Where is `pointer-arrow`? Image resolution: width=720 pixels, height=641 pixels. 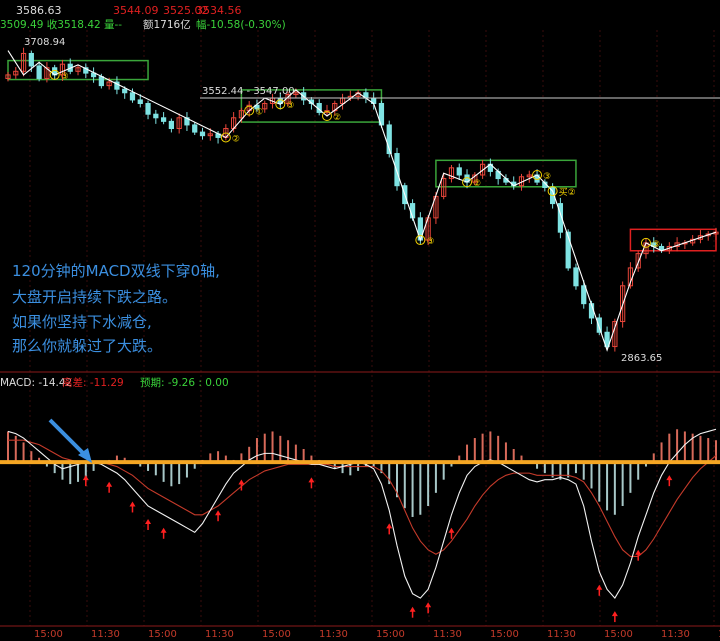 pointer-arrow is located at coordinates (70, 440).